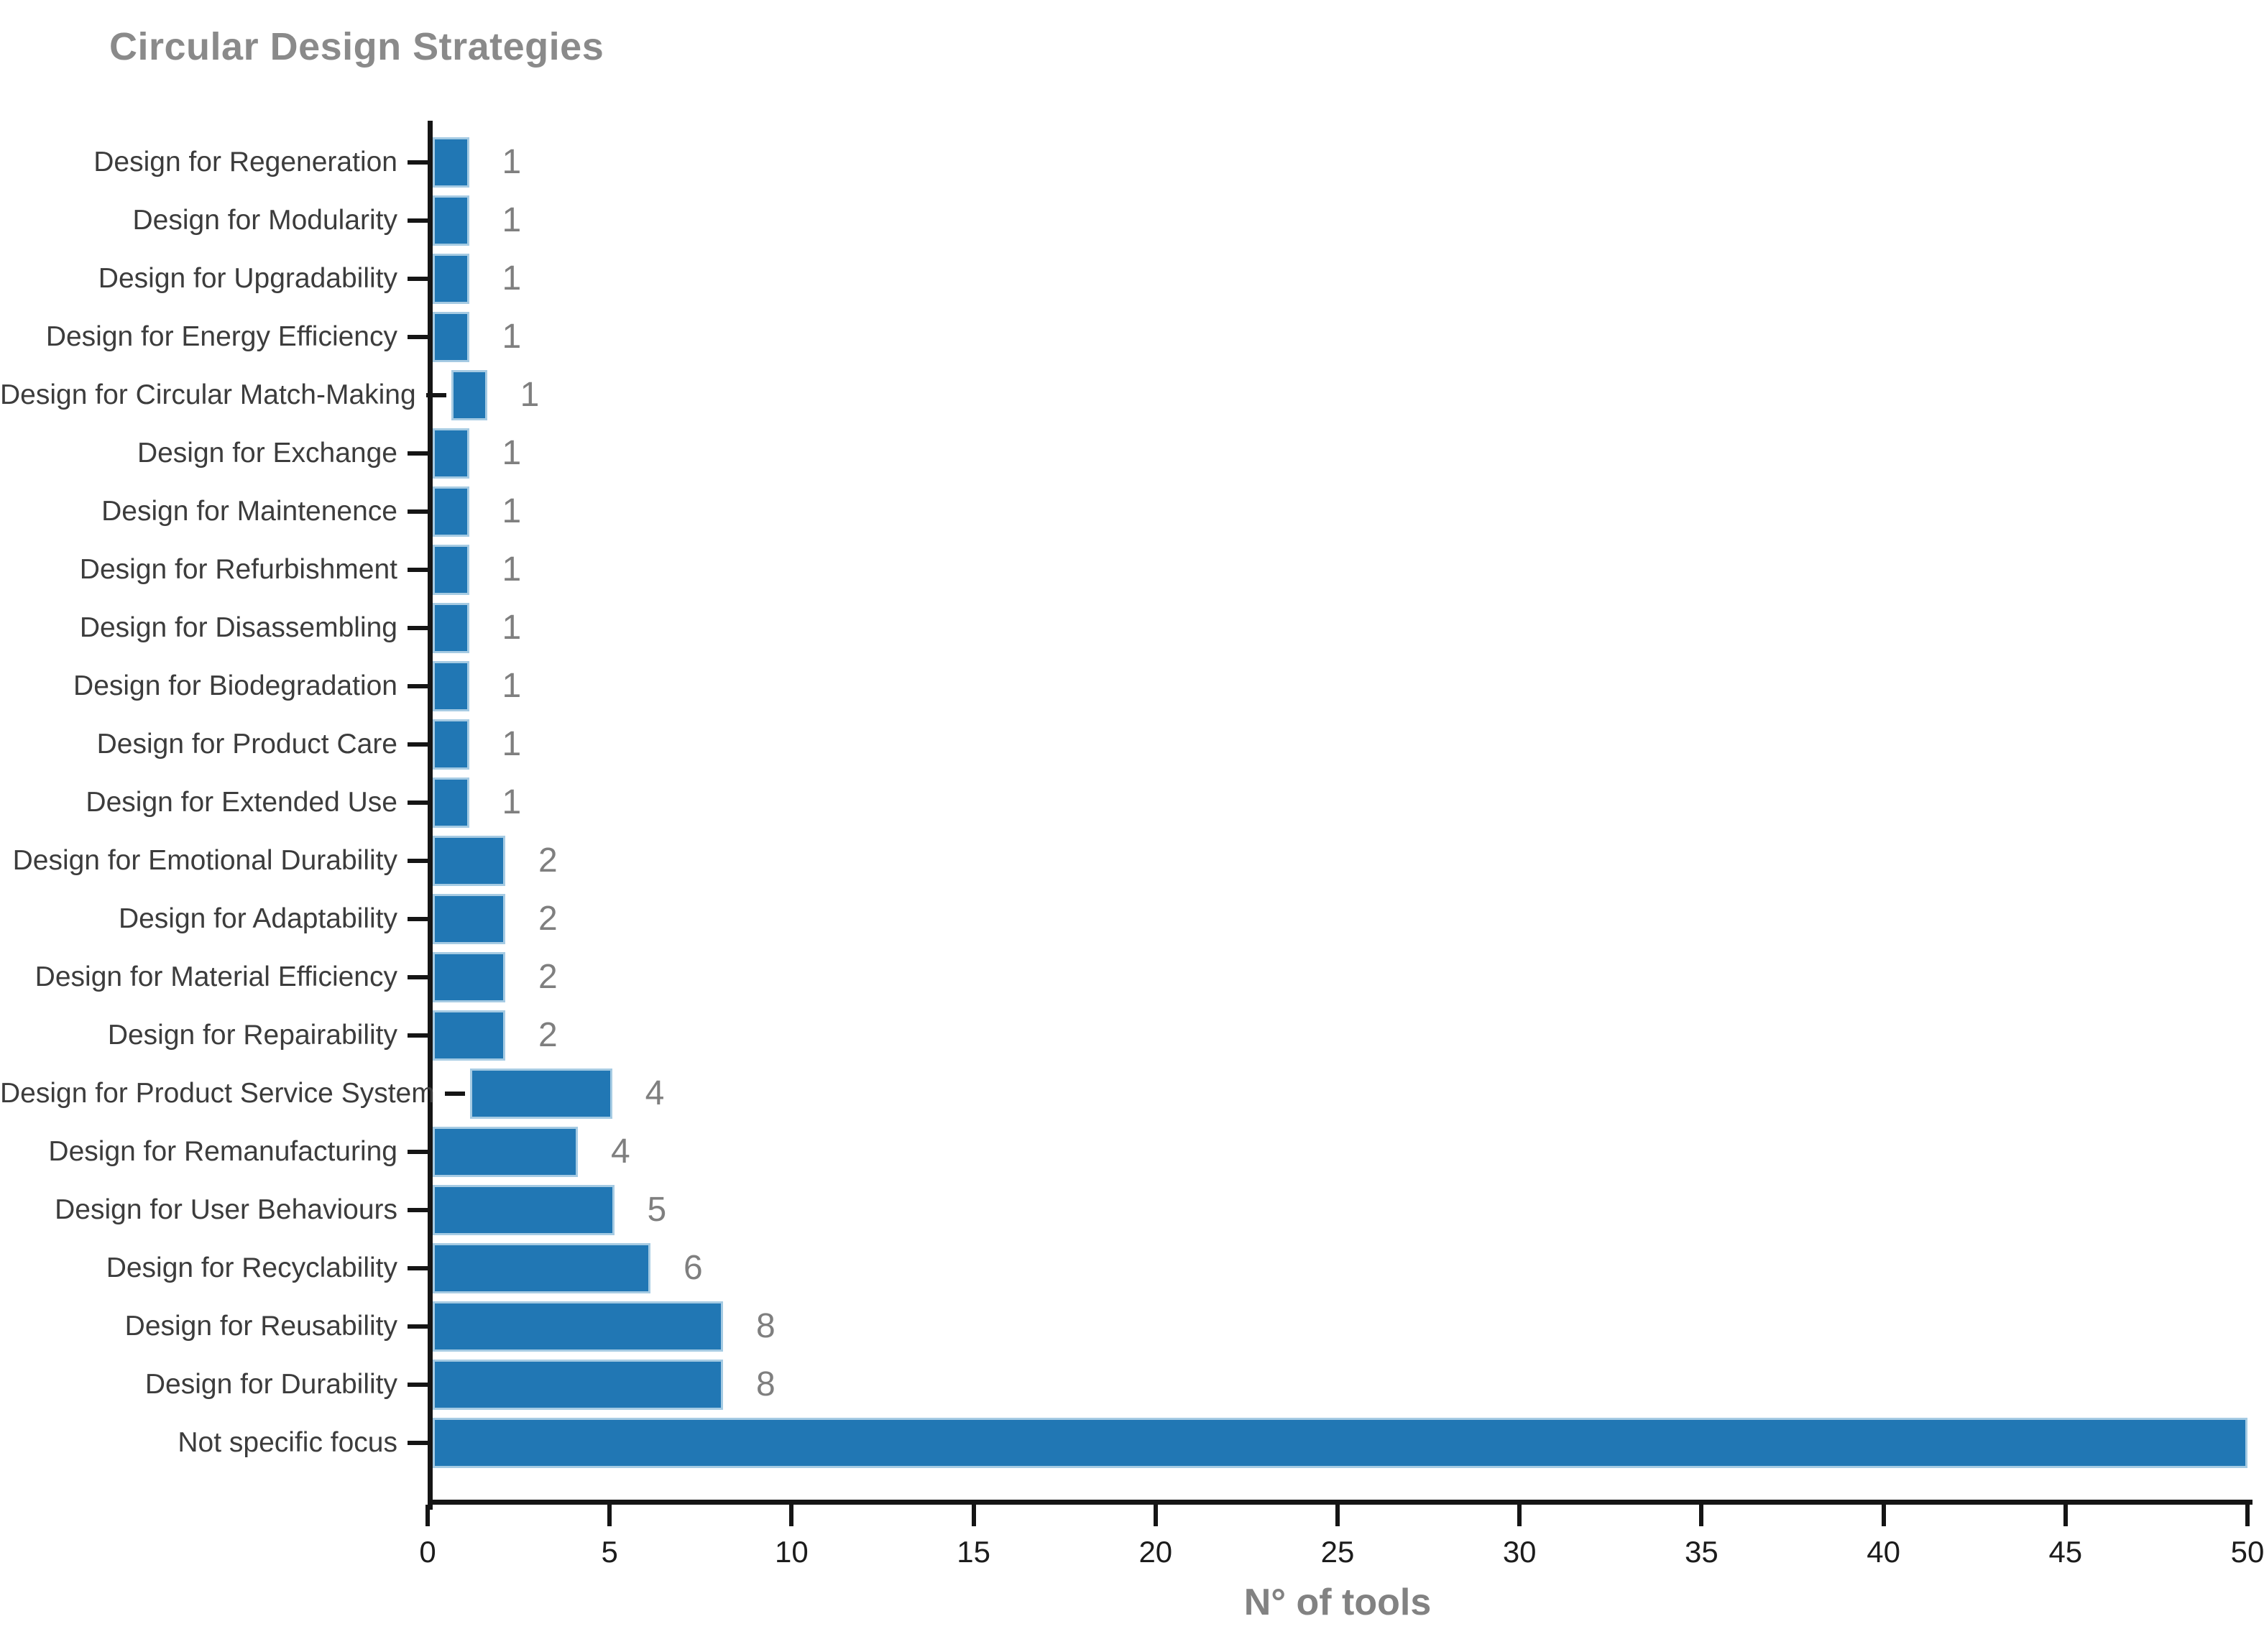 The width and height of the screenshot is (2264, 1652). What do you see at coordinates (1883, 1552) in the screenshot?
I see `x-axis-tick-label: 40` at bounding box center [1883, 1552].